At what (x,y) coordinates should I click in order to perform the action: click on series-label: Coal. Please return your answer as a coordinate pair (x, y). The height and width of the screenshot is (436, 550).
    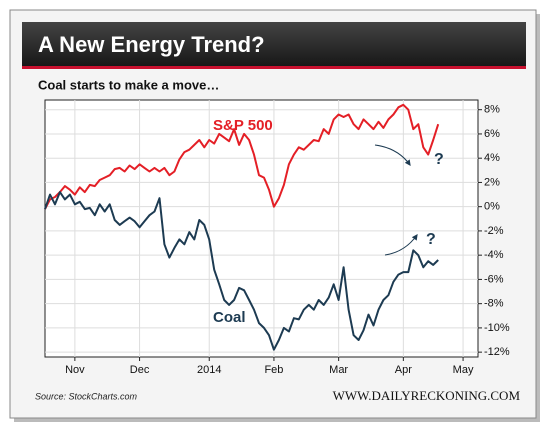
    Looking at the image, I should click on (229, 317).